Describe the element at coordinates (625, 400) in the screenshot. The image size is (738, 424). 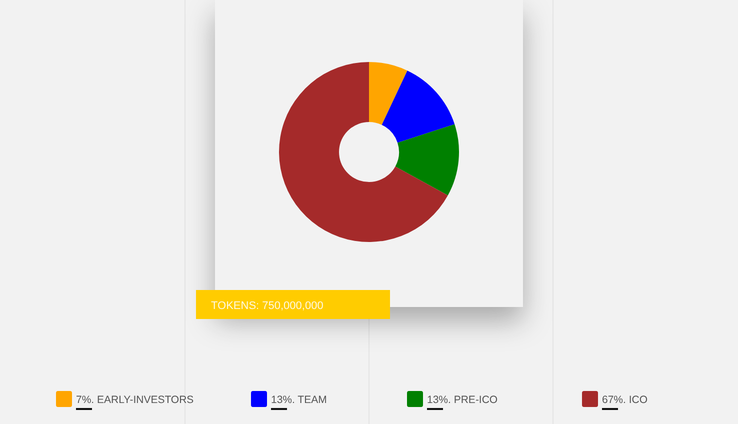
I see `legend-label: 67%. ICO` at that location.